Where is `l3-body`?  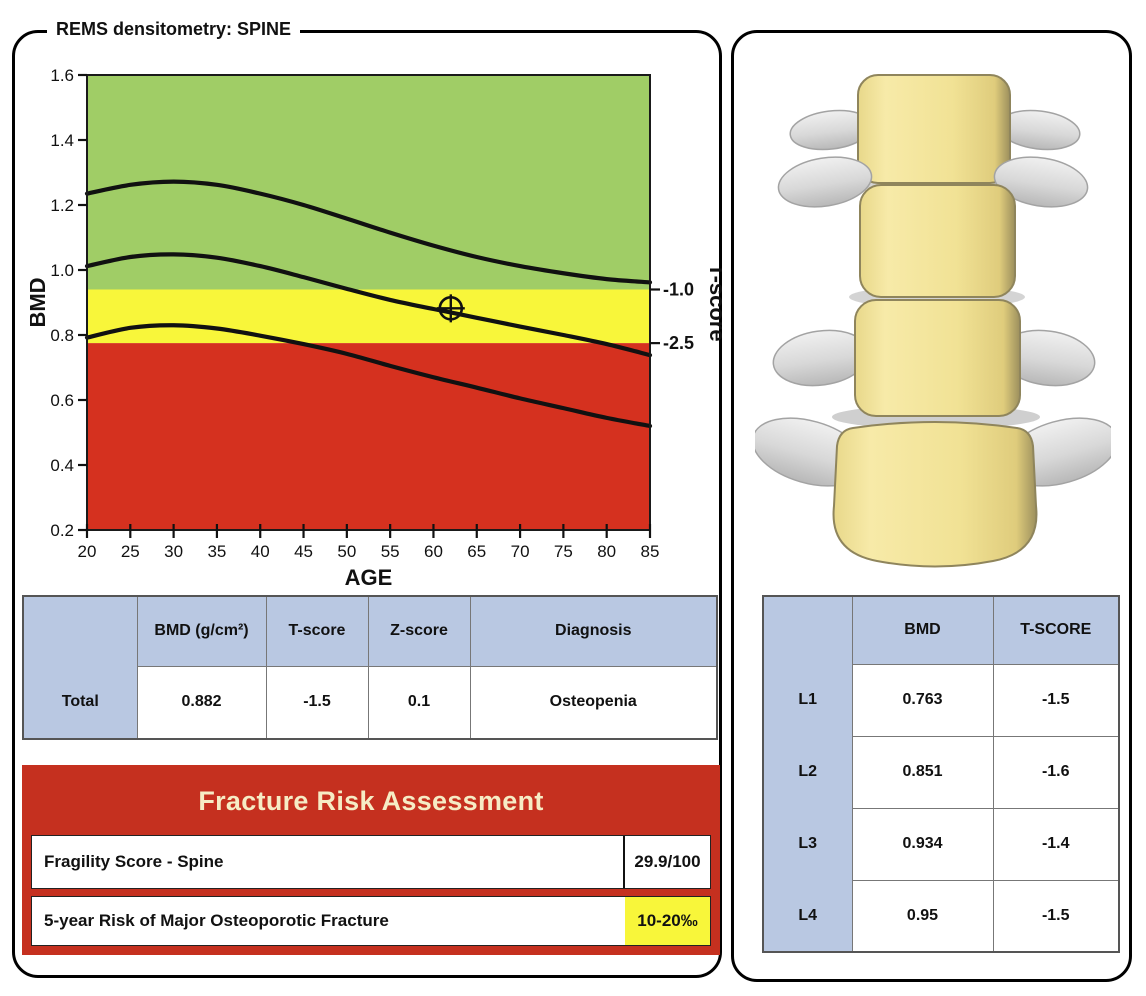 l3-body is located at coordinates (937, 358).